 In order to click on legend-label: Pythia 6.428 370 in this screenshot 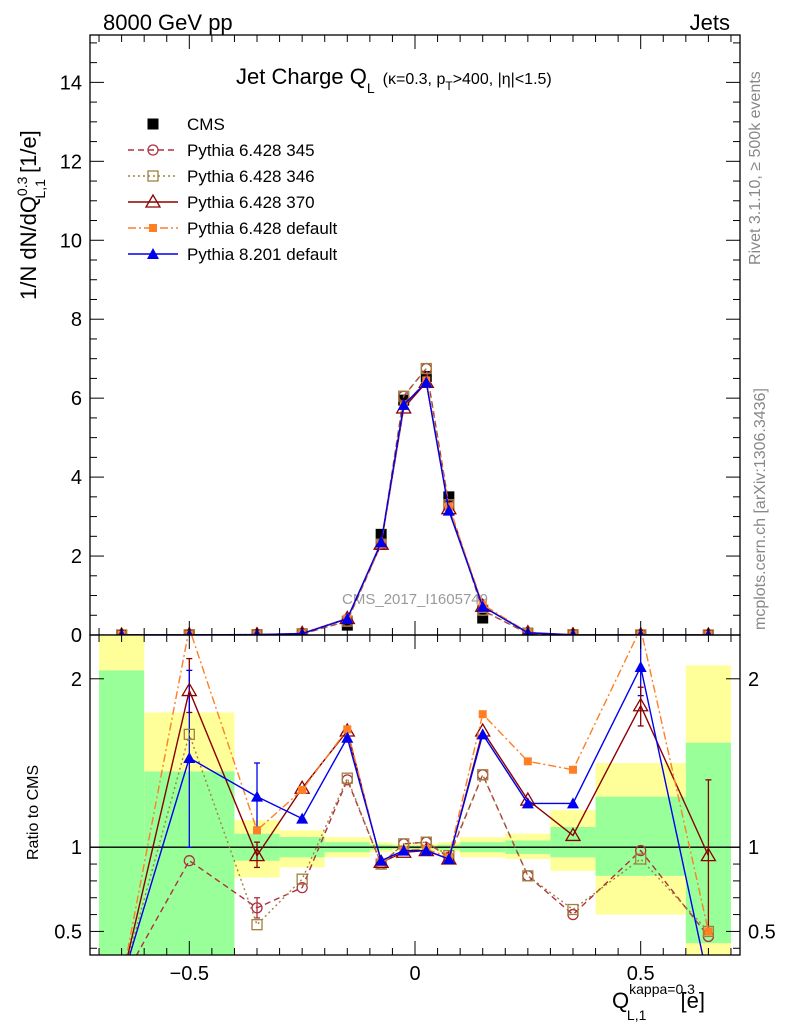, I will do `click(251, 202)`.